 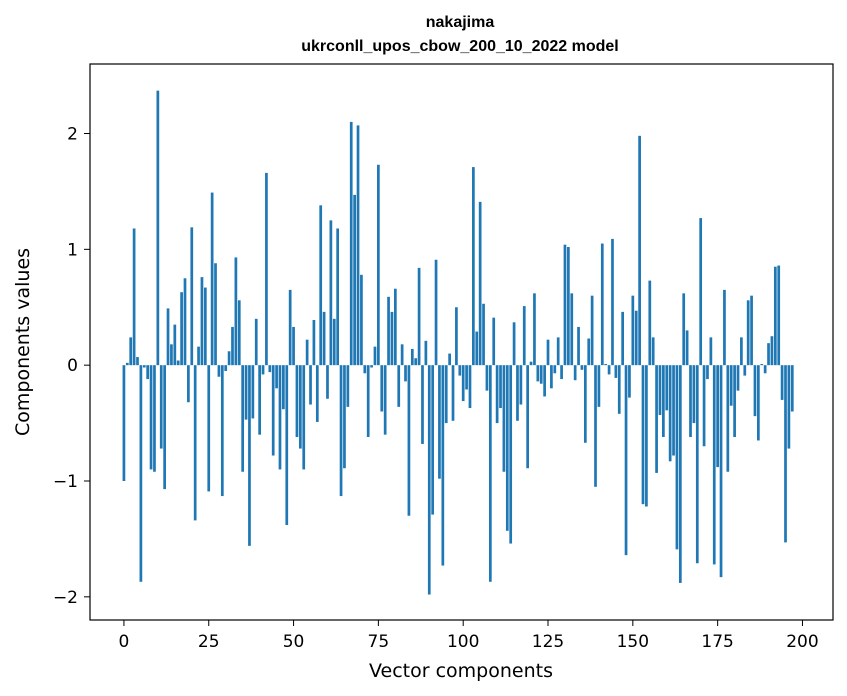 What do you see at coordinates (379, 642) in the screenshot?
I see `x-tick-label: 75` at bounding box center [379, 642].